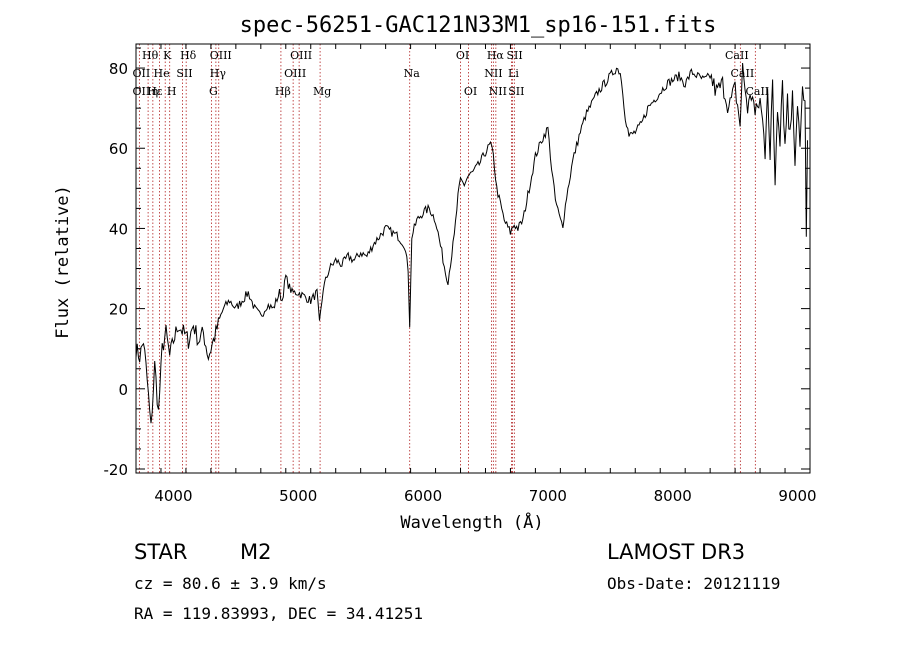  I want to click on marker-label-23: Hβ, so click(283, 91).